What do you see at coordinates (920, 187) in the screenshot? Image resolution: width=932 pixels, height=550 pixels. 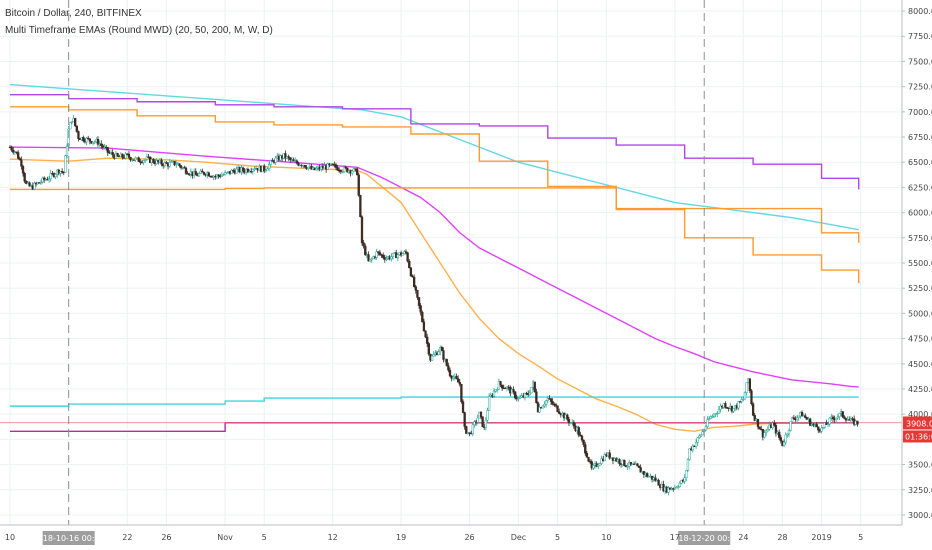 I see `y-tick-label: 6250.0` at bounding box center [920, 187].